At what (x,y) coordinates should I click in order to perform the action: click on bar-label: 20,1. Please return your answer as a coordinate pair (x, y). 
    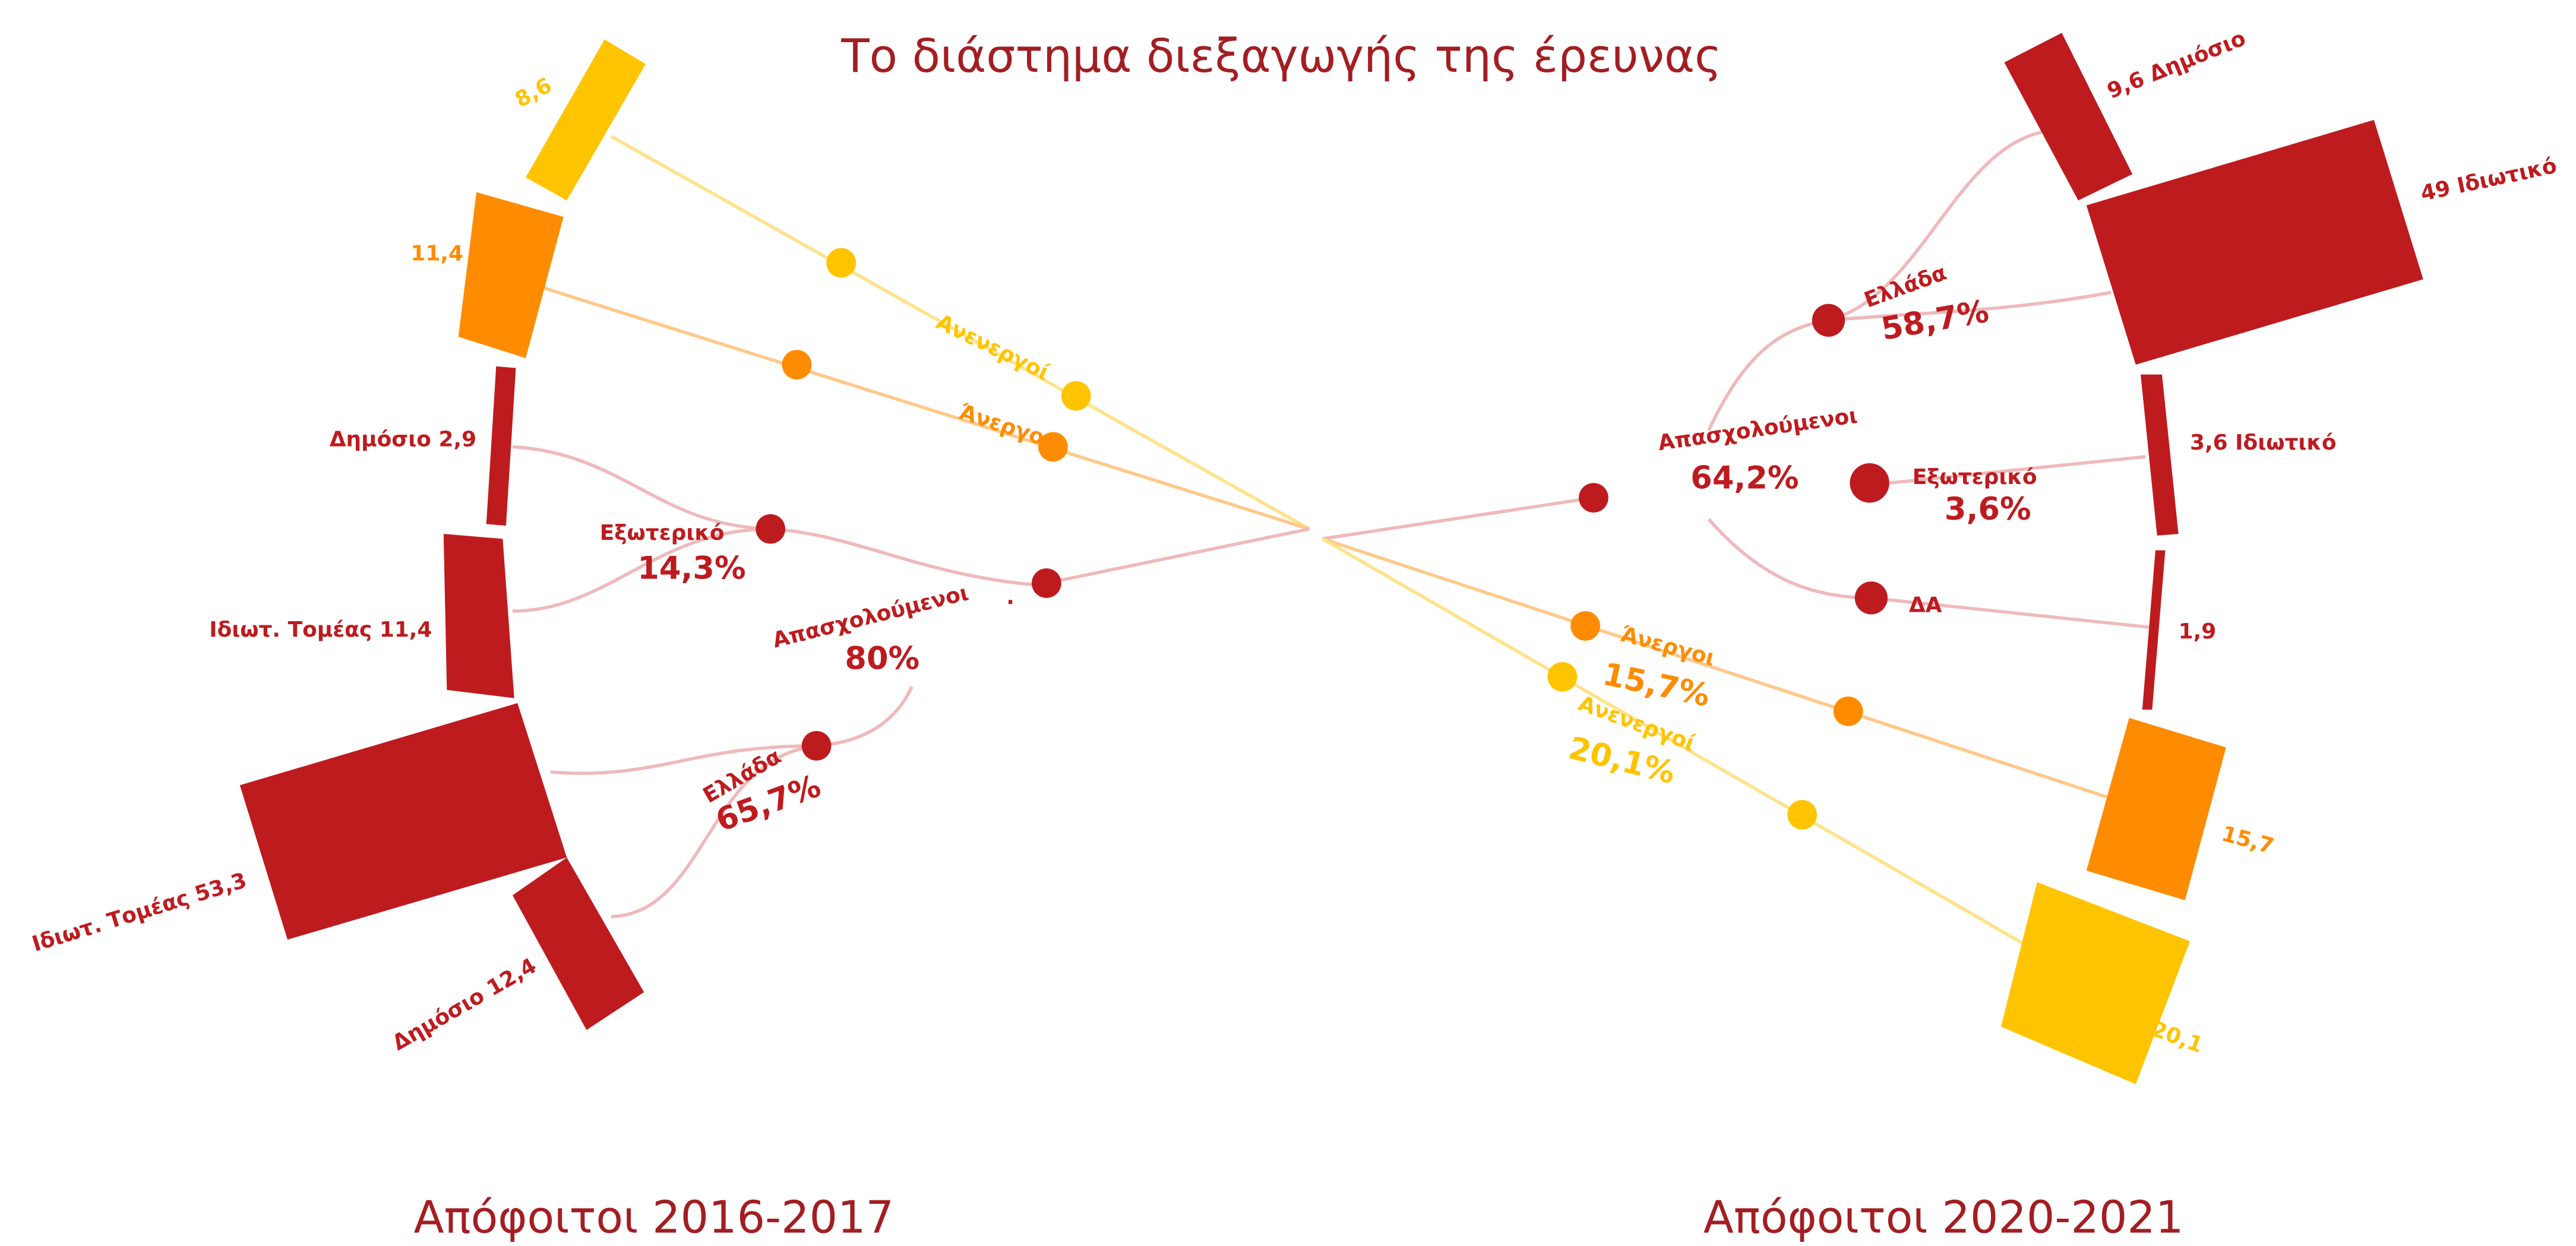
    Looking at the image, I should click on (2177, 1037).